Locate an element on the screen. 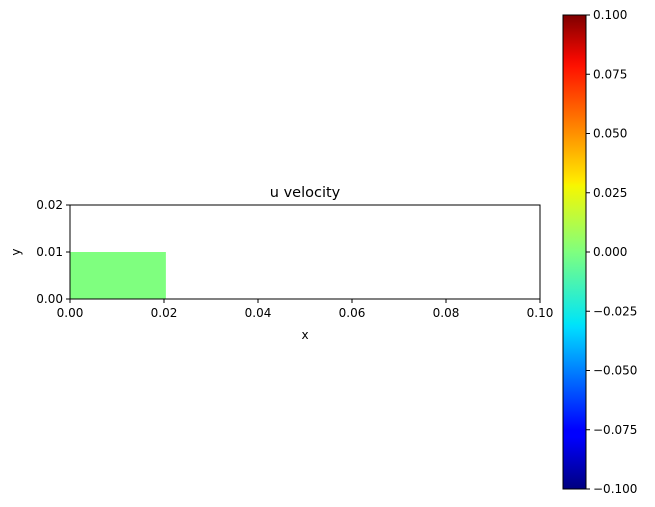  y-tick-label: 0.01 is located at coordinates (49, 252).